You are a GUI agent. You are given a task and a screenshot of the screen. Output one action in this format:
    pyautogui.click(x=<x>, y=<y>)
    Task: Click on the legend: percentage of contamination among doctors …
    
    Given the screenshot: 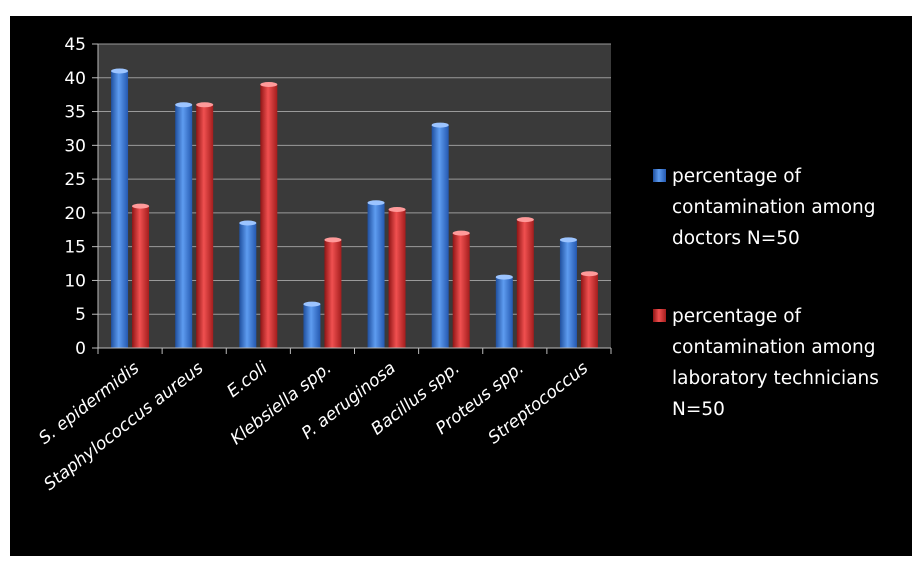 What is the action you would take?
    pyautogui.click(x=766, y=293)
    